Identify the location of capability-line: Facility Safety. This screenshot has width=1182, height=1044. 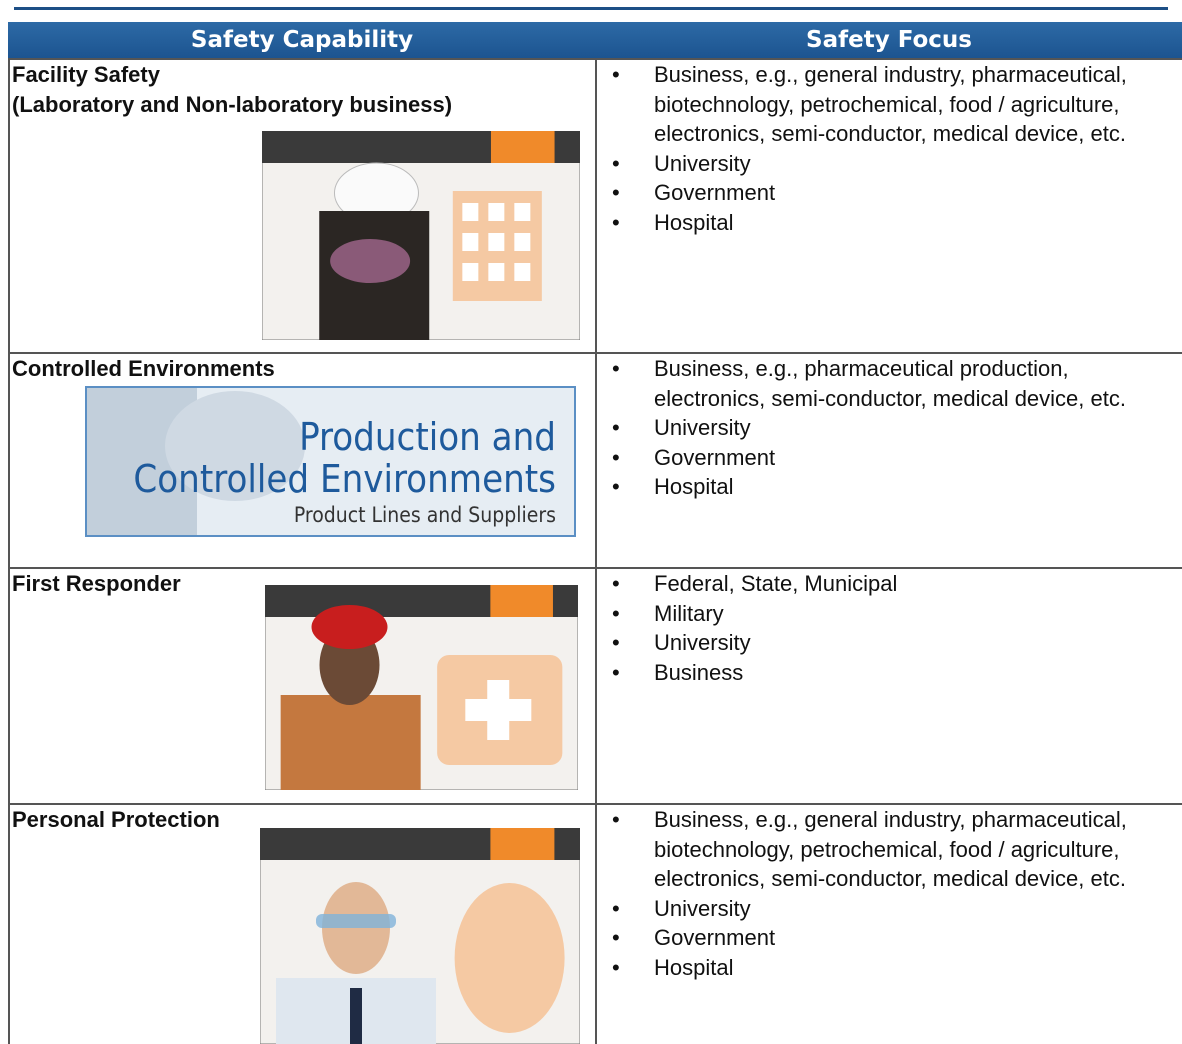
(86, 74).